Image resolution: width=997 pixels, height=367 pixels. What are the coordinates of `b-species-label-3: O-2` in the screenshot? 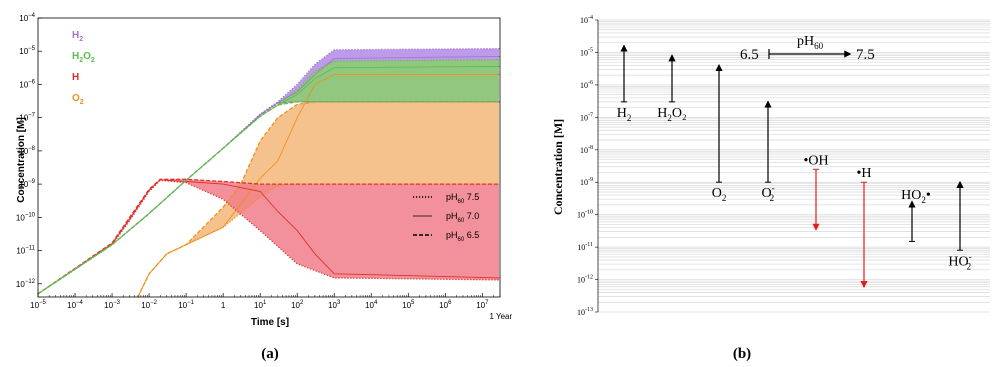 It's located at (767, 193).